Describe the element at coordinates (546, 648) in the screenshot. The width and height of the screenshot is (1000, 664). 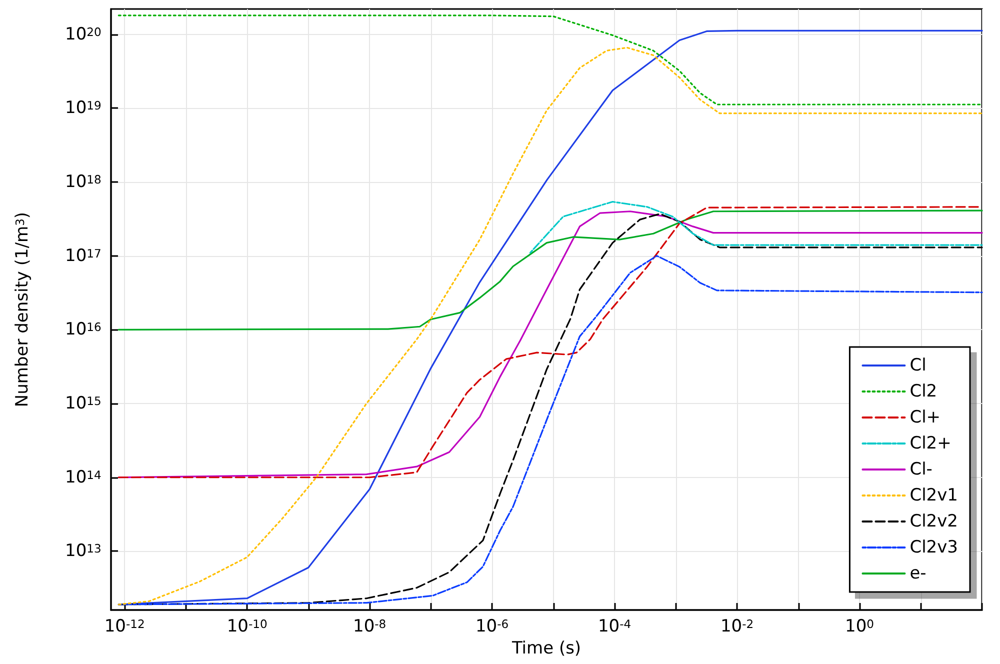
I see `x-axis-title: Time (s)` at that location.